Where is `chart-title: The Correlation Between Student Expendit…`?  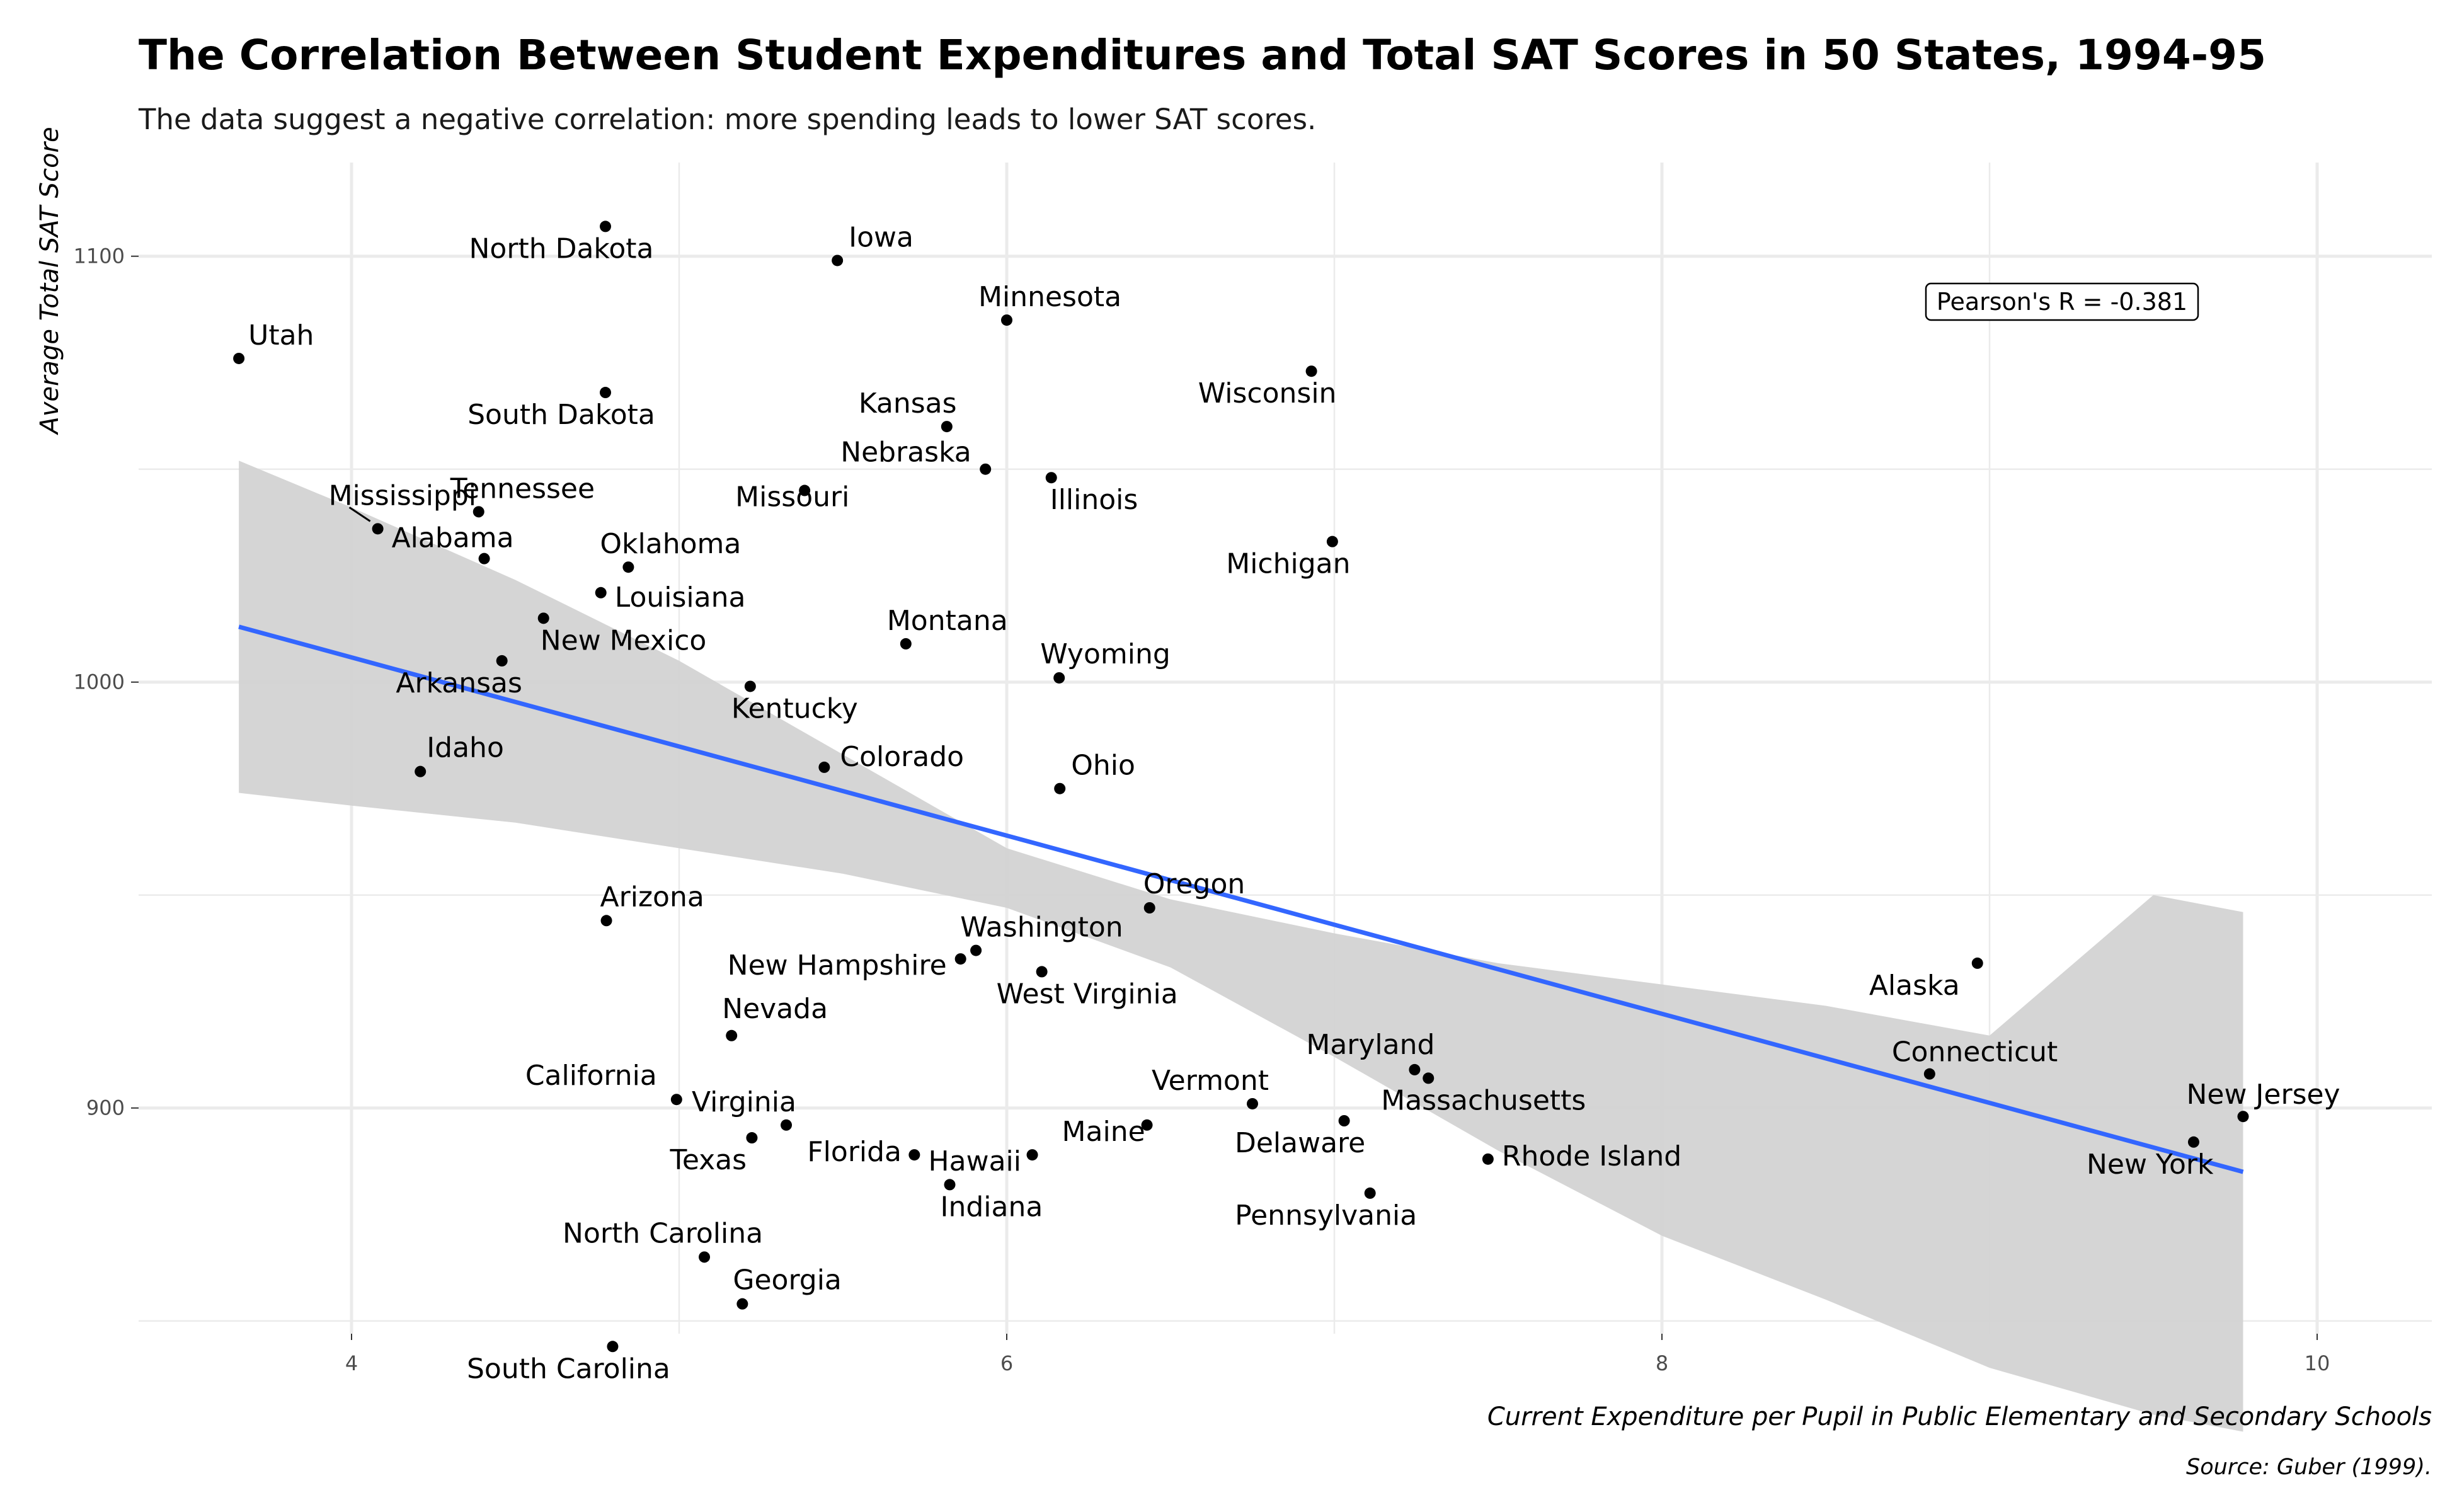
chart-title: The Correlation Between Student Expendit… is located at coordinates (1202, 55).